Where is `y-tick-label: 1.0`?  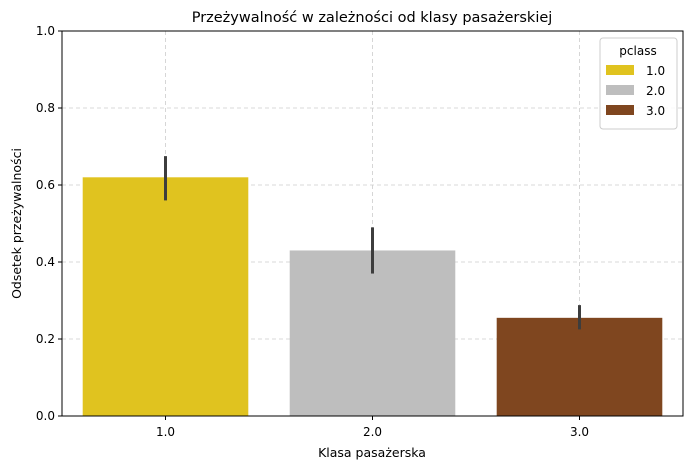 y-tick-label: 1.0 is located at coordinates (45, 31).